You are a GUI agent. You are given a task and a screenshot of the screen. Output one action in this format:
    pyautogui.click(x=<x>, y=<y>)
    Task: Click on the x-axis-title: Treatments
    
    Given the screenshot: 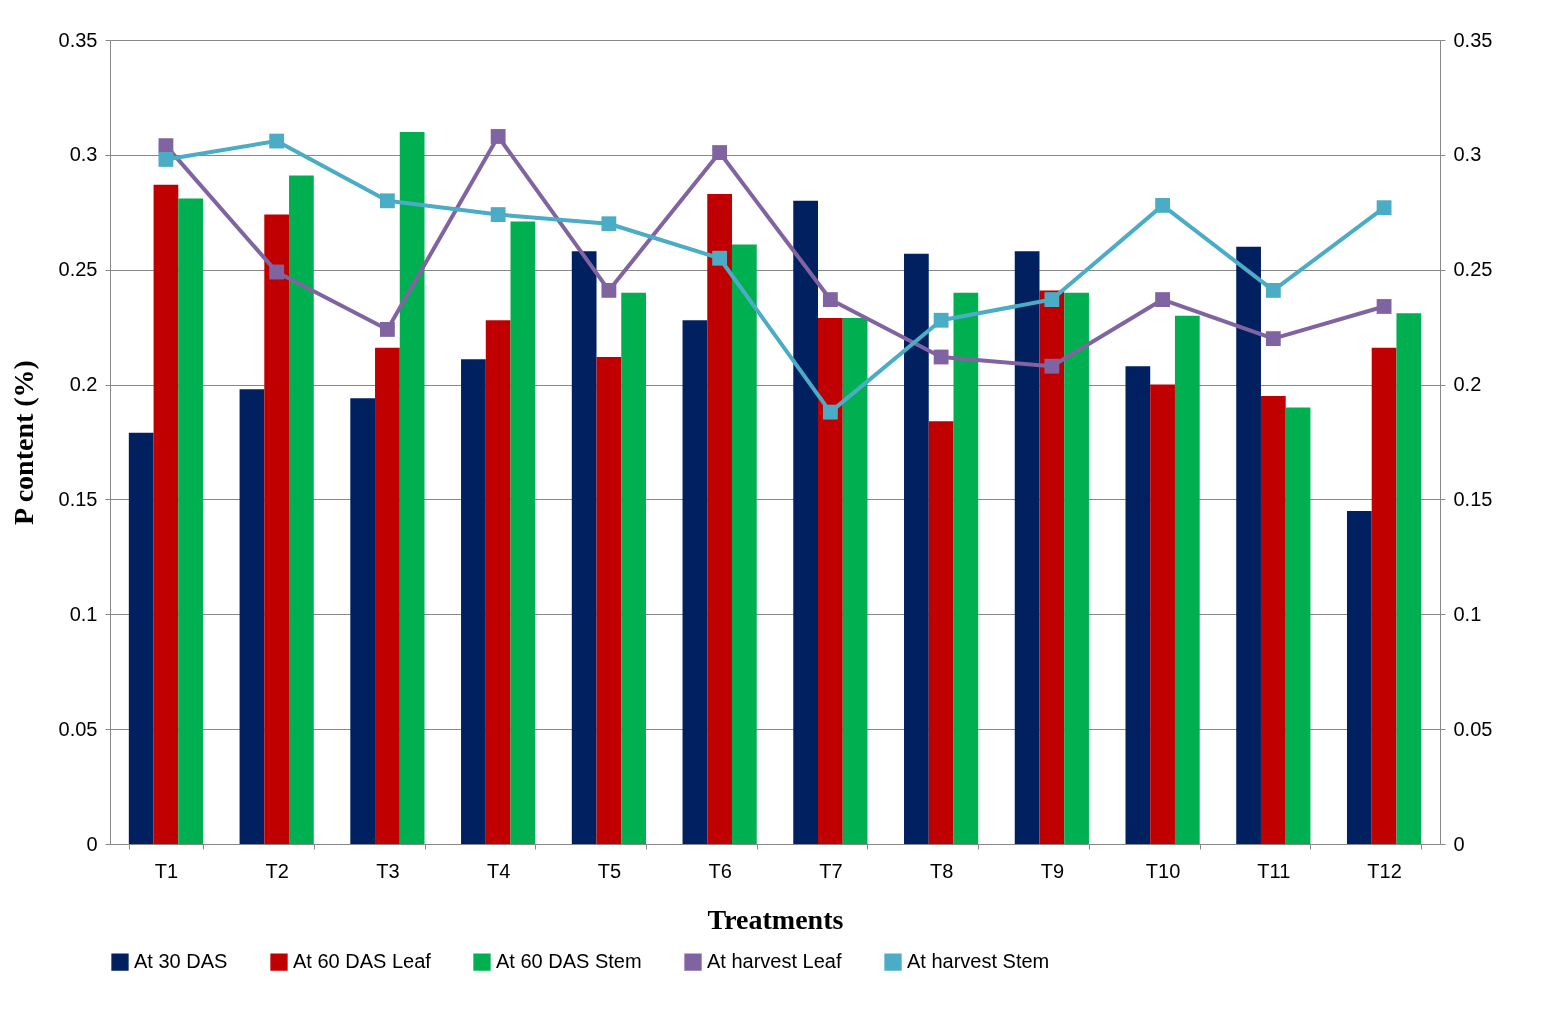 What is the action you would take?
    pyautogui.click(x=775, y=919)
    